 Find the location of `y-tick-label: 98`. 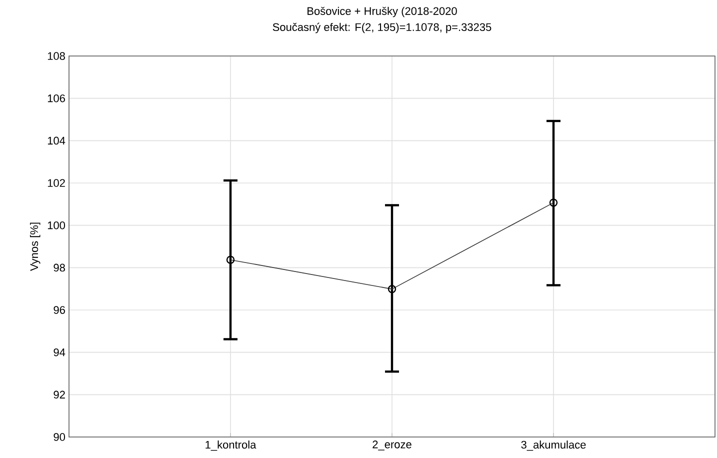

y-tick-label: 98 is located at coordinates (59, 268).